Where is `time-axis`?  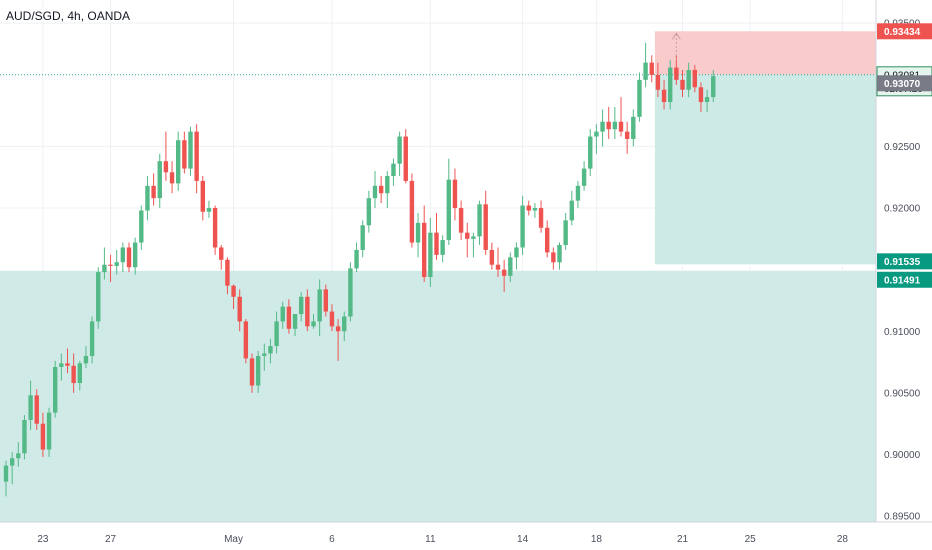 time-axis is located at coordinates (466, 536).